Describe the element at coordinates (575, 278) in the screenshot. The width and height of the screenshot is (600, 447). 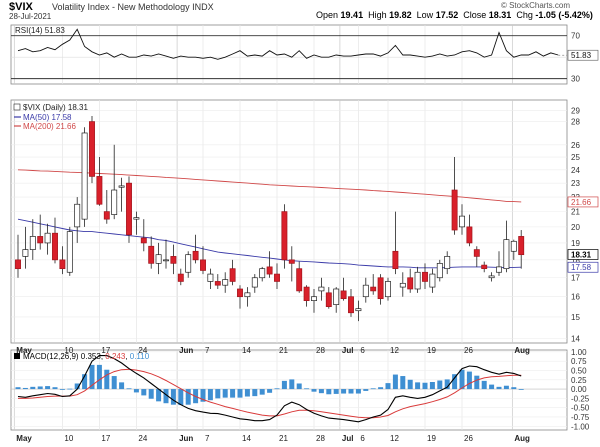
I see `price-tick-label: 17` at that location.